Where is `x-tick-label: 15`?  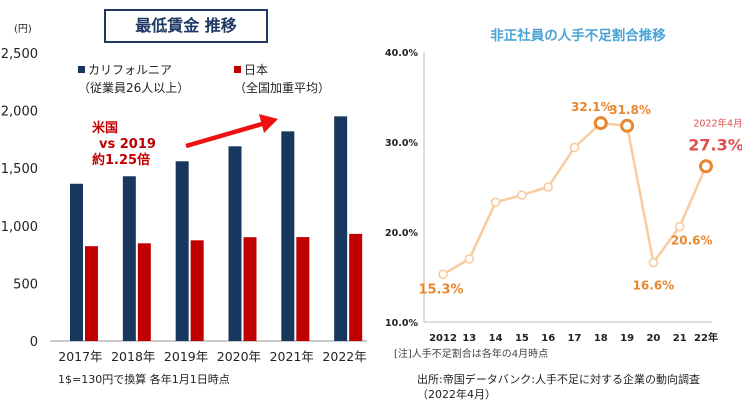
x-tick-label: 15 is located at coordinates (522, 338).